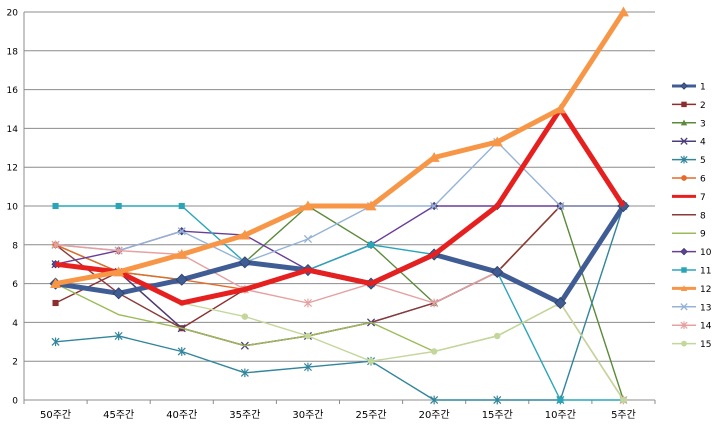 The height and width of the screenshot is (437, 720). Describe the element at coordinates (15, 324) in the screenshot. I see `y-tick-label: 4` at that location.